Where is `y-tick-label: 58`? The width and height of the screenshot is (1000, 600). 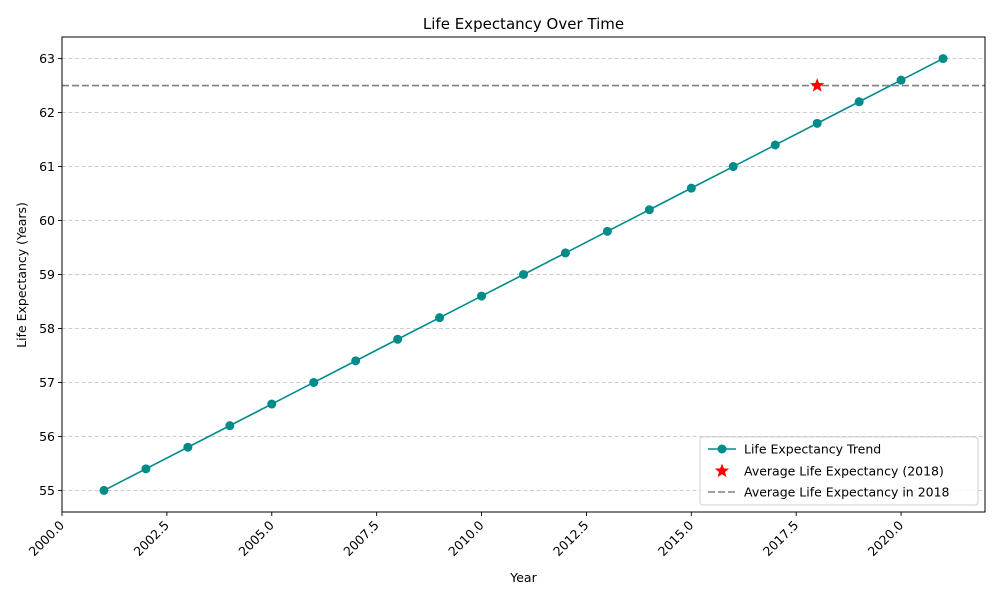
y-tick-label: 58 is located at coordinates (47, 328).